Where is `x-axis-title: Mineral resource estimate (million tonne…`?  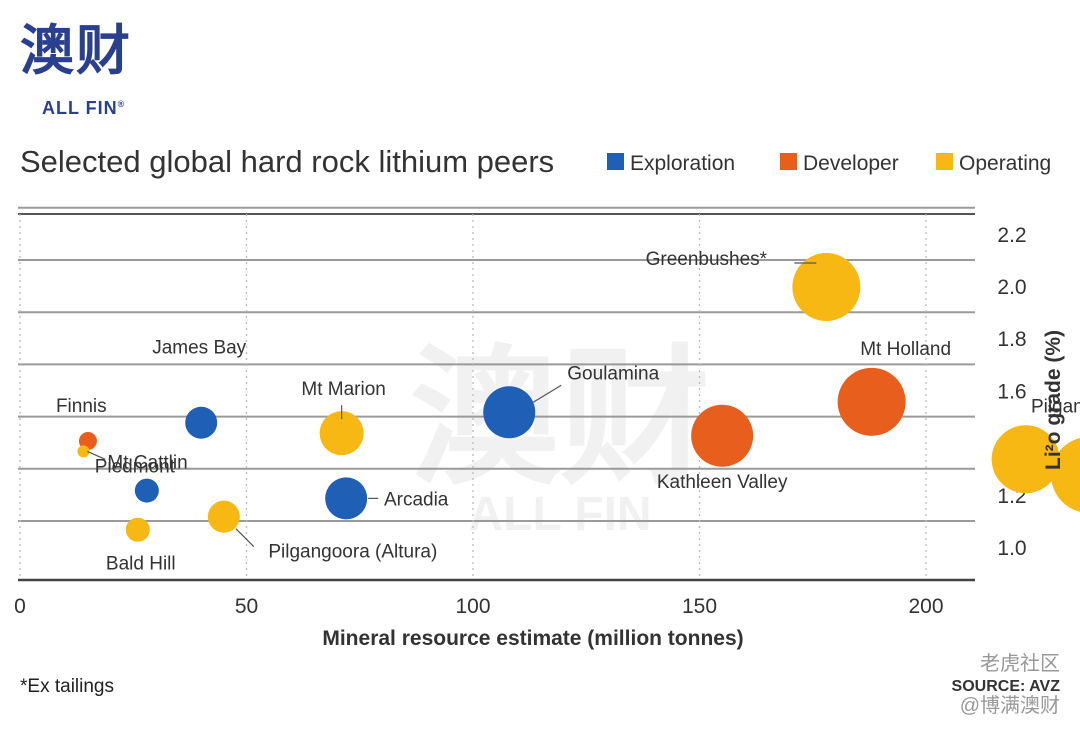
x-axis-title: Mineral resource estimate (million tonne… is located at coordinates (532, 638).